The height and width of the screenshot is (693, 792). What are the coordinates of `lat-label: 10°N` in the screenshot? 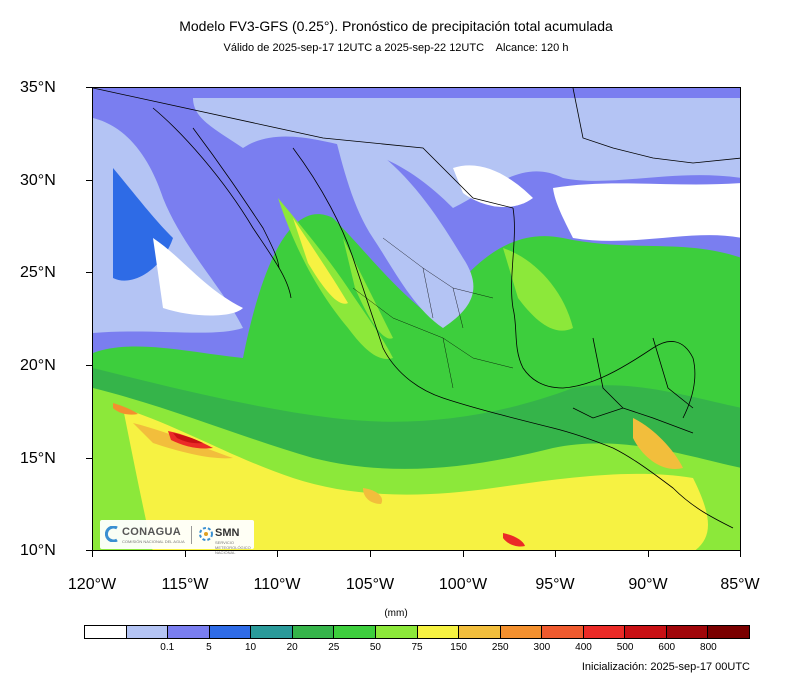 It's located at (38, 550).